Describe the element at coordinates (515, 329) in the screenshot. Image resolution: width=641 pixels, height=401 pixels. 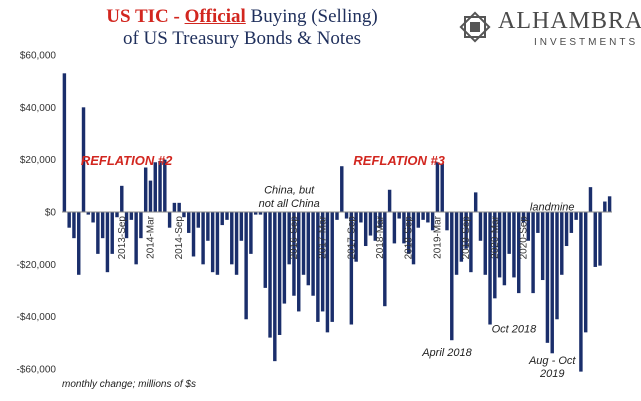
I see `chart-annotation: Oct 2018` at that location.